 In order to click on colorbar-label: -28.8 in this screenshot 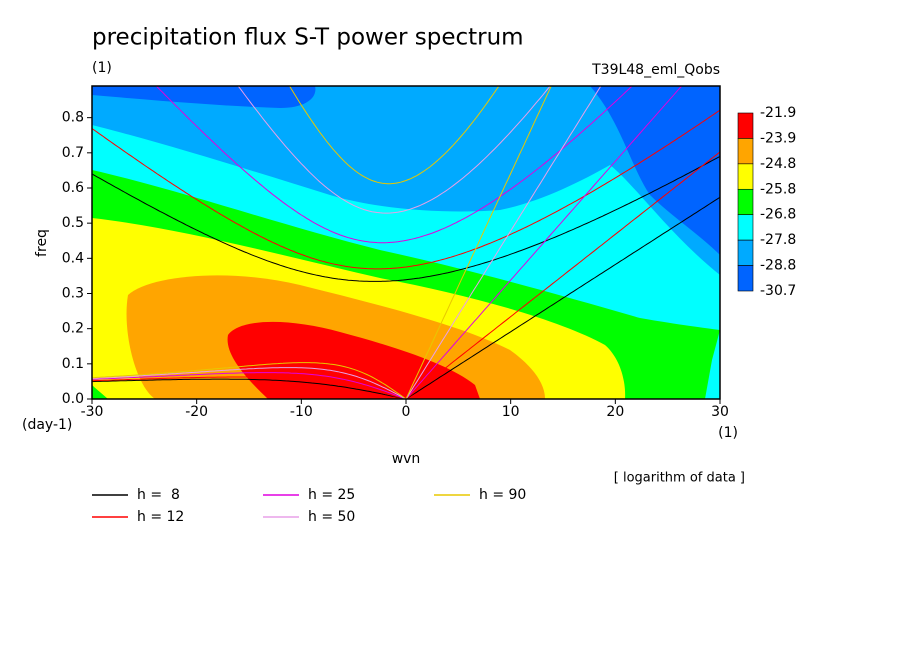, I will do `click(778, 266)`.